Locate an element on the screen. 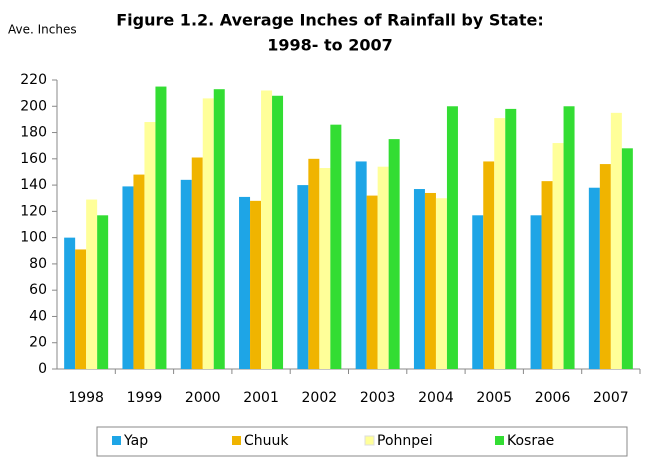  x-tick-label: 1998 is located at coordinates (86, 398).